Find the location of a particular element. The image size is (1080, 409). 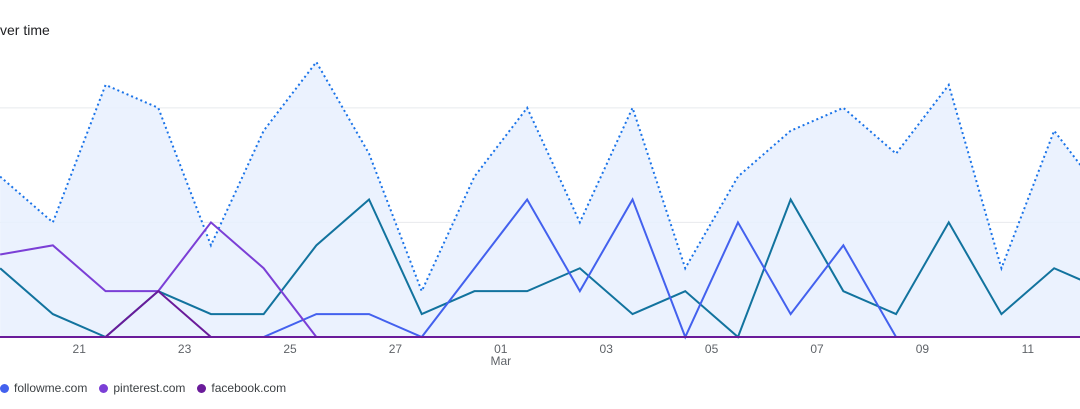

legend-label: facebook.com is located at coordinates (249, 388).